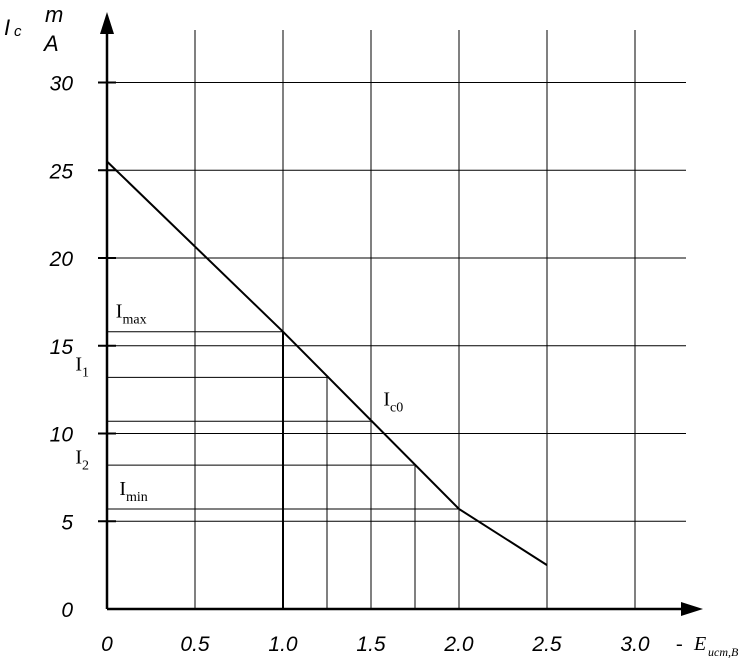 Image resolution: width=745 pixels, height=671 pixels. What do you see at coordinates (62, 347) in the screenshot?
I see `y-tick-label: 15` at bounding box center [62, 347].